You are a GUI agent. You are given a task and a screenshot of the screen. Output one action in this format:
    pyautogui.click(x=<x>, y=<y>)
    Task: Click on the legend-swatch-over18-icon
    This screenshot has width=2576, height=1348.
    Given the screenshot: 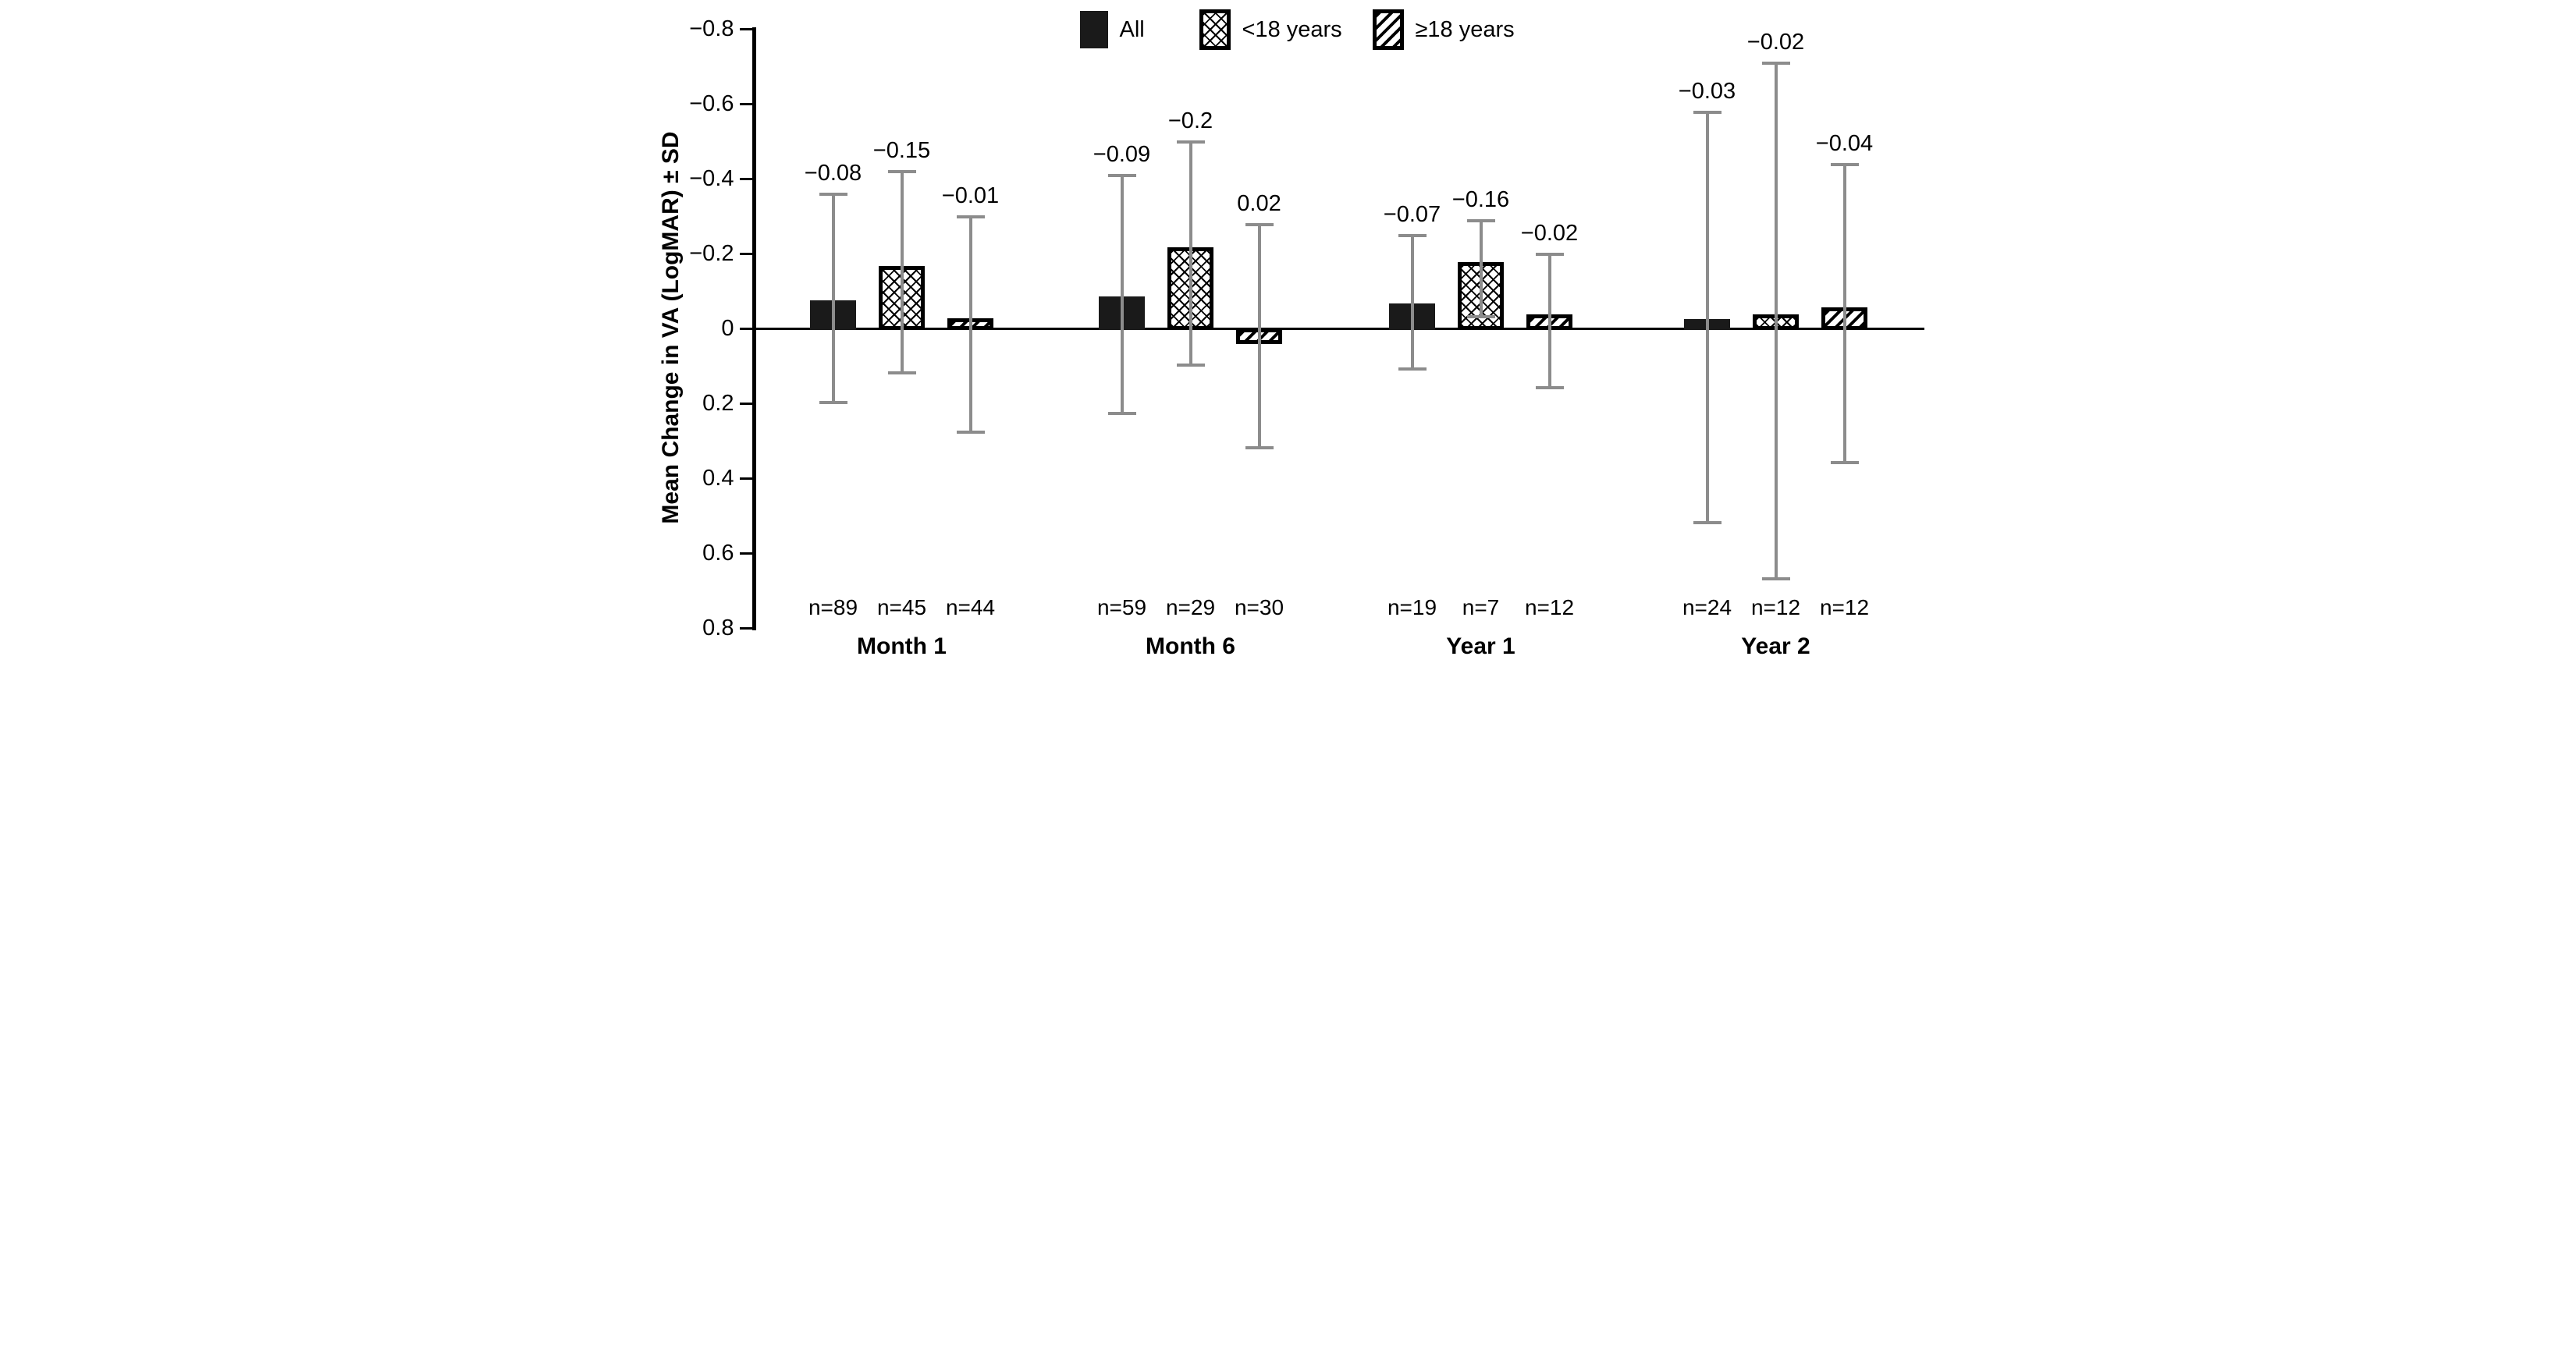 What is the action you would take?
    pyautogui.click(x=1388, y=29)
    